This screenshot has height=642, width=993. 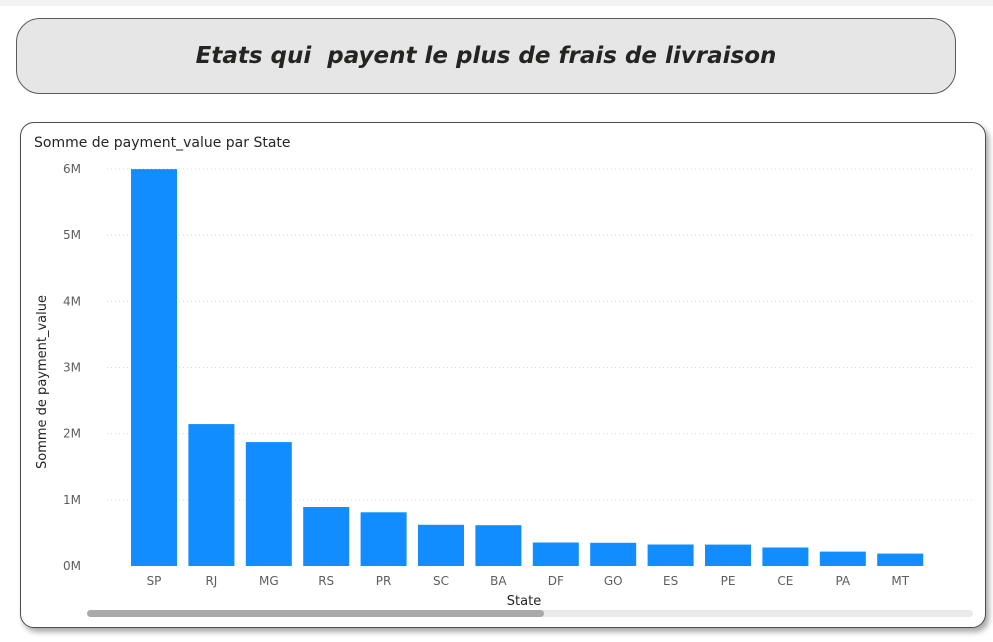 I want to click on x-tick-label: GO, so click(x=613, y=581).